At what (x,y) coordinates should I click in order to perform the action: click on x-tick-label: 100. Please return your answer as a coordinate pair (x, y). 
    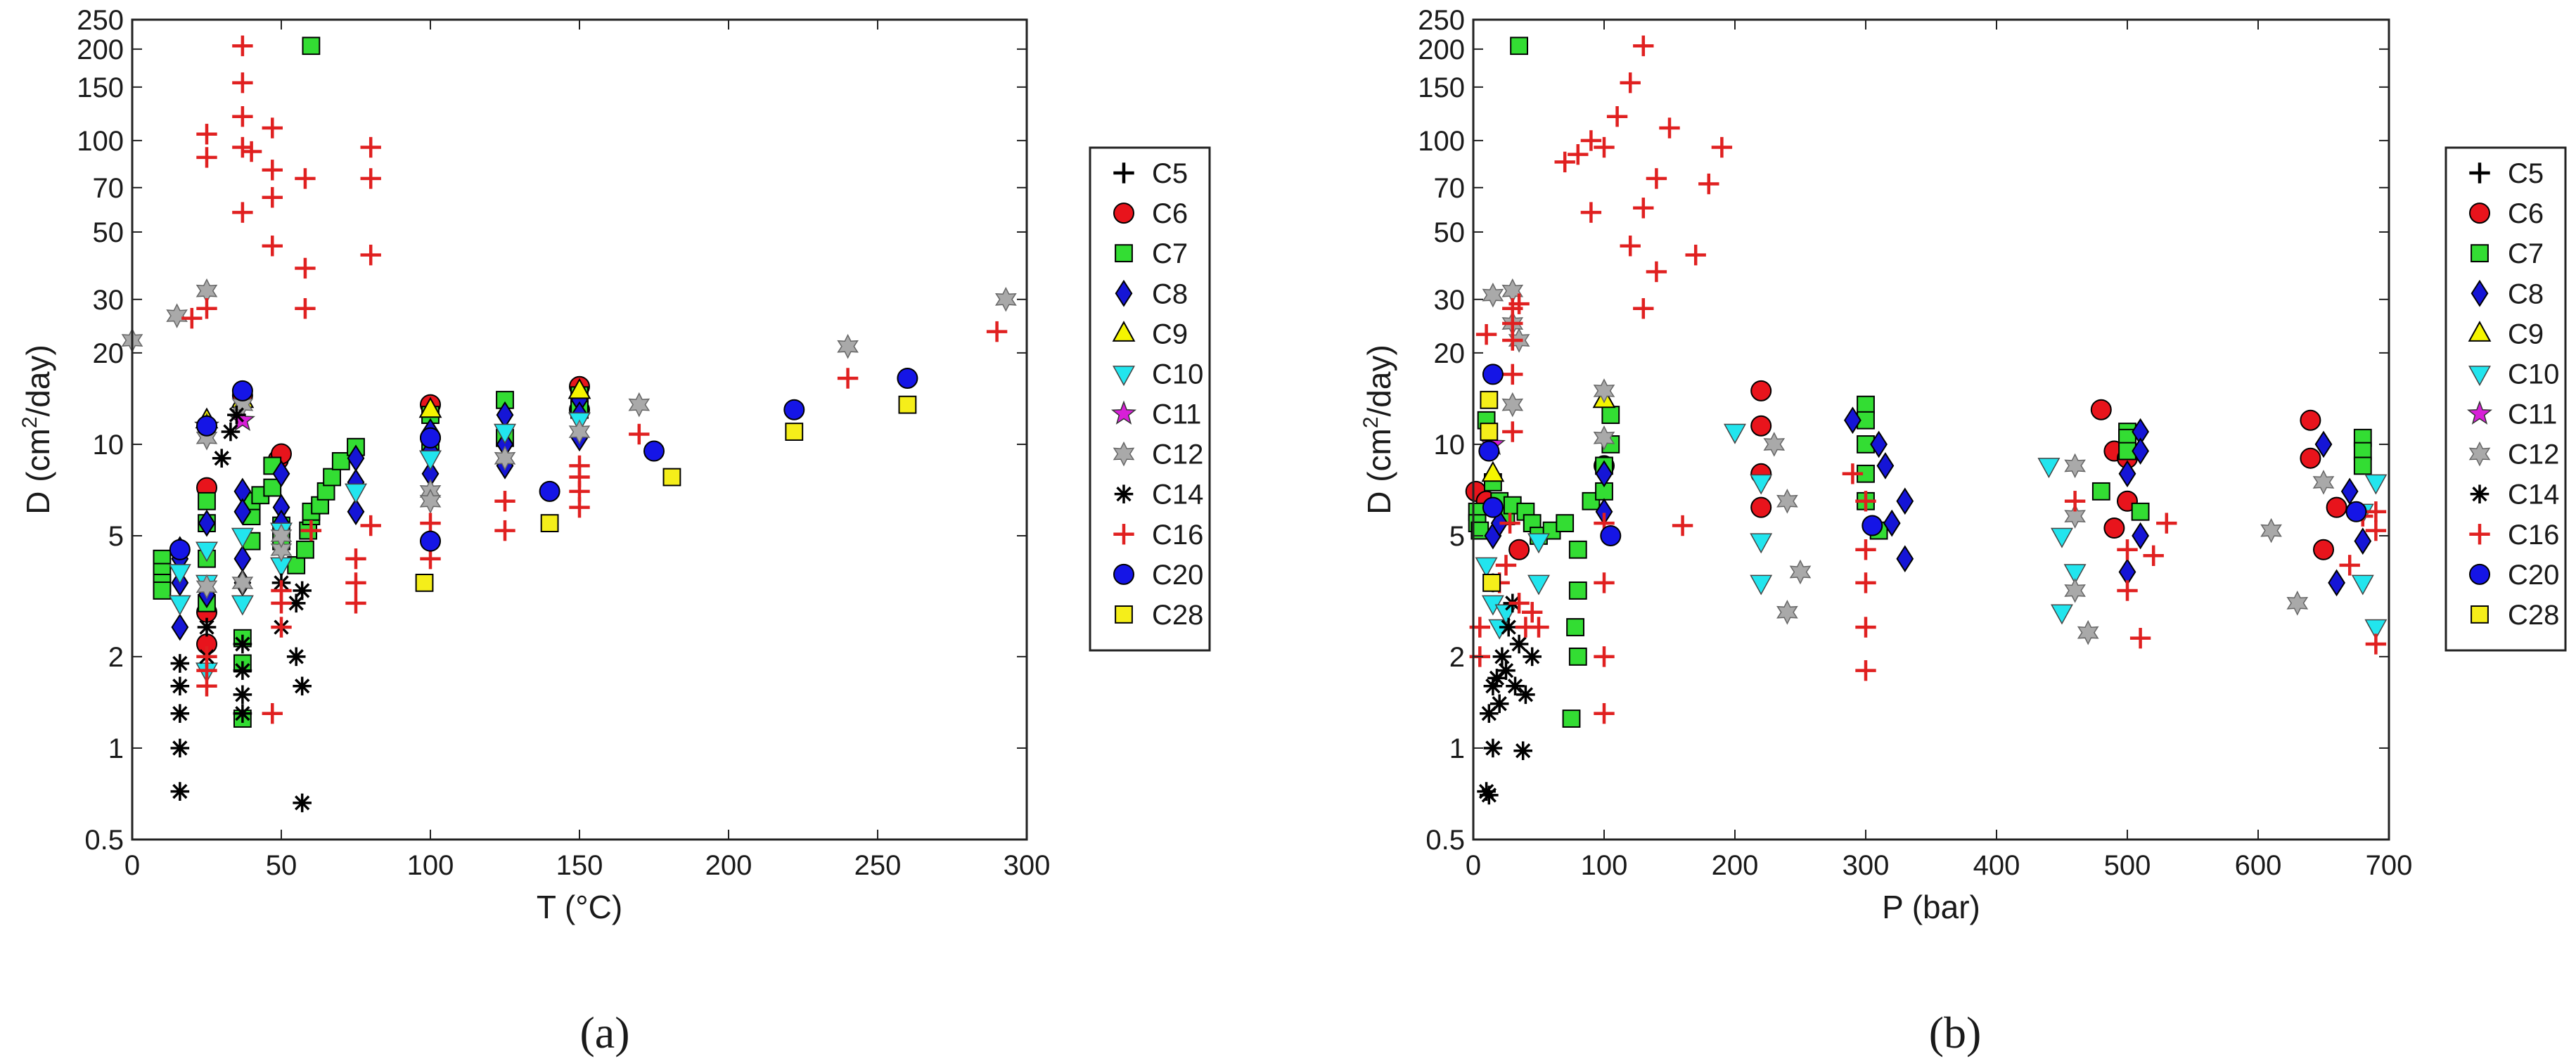
    Looking at the image, I should click on (430, 865).